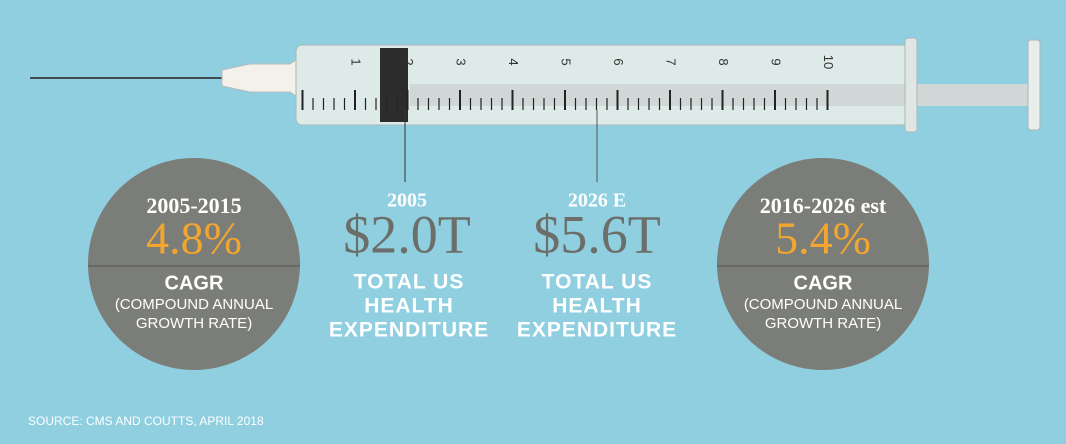 The height and width of the screenshot is (444, 1066). What do you see at coordinates (407, 234) in the screenshot?
I see `amount: $2.0T` at bounding box center [407, 234].